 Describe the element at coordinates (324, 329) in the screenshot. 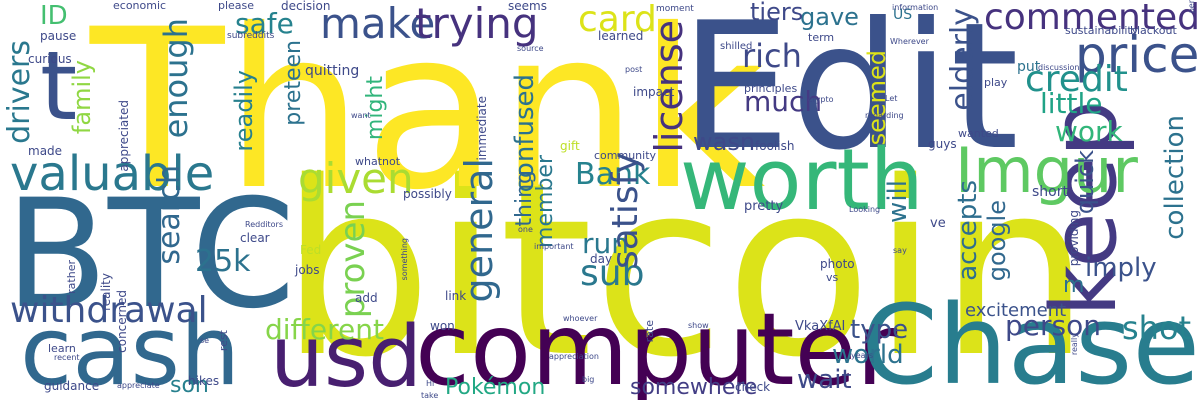

I see `word-different: different` at that location.